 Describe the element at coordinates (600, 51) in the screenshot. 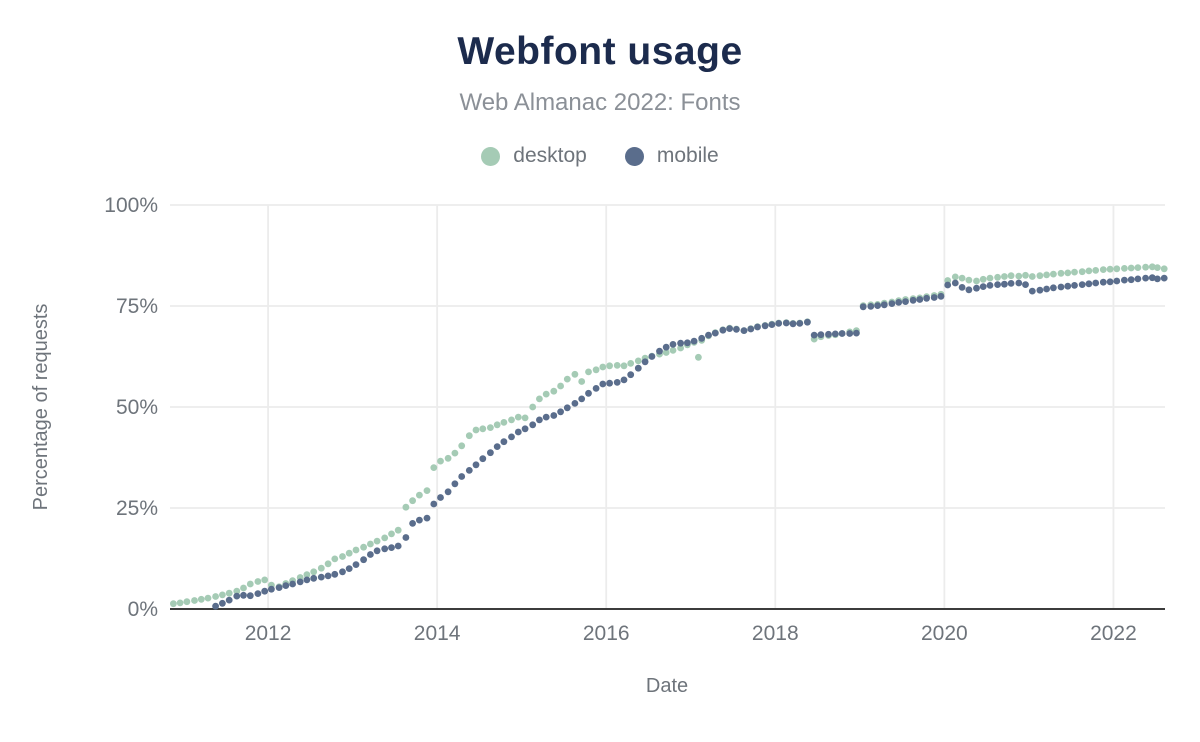

I see `chart-title: Webfont usage` at that location.